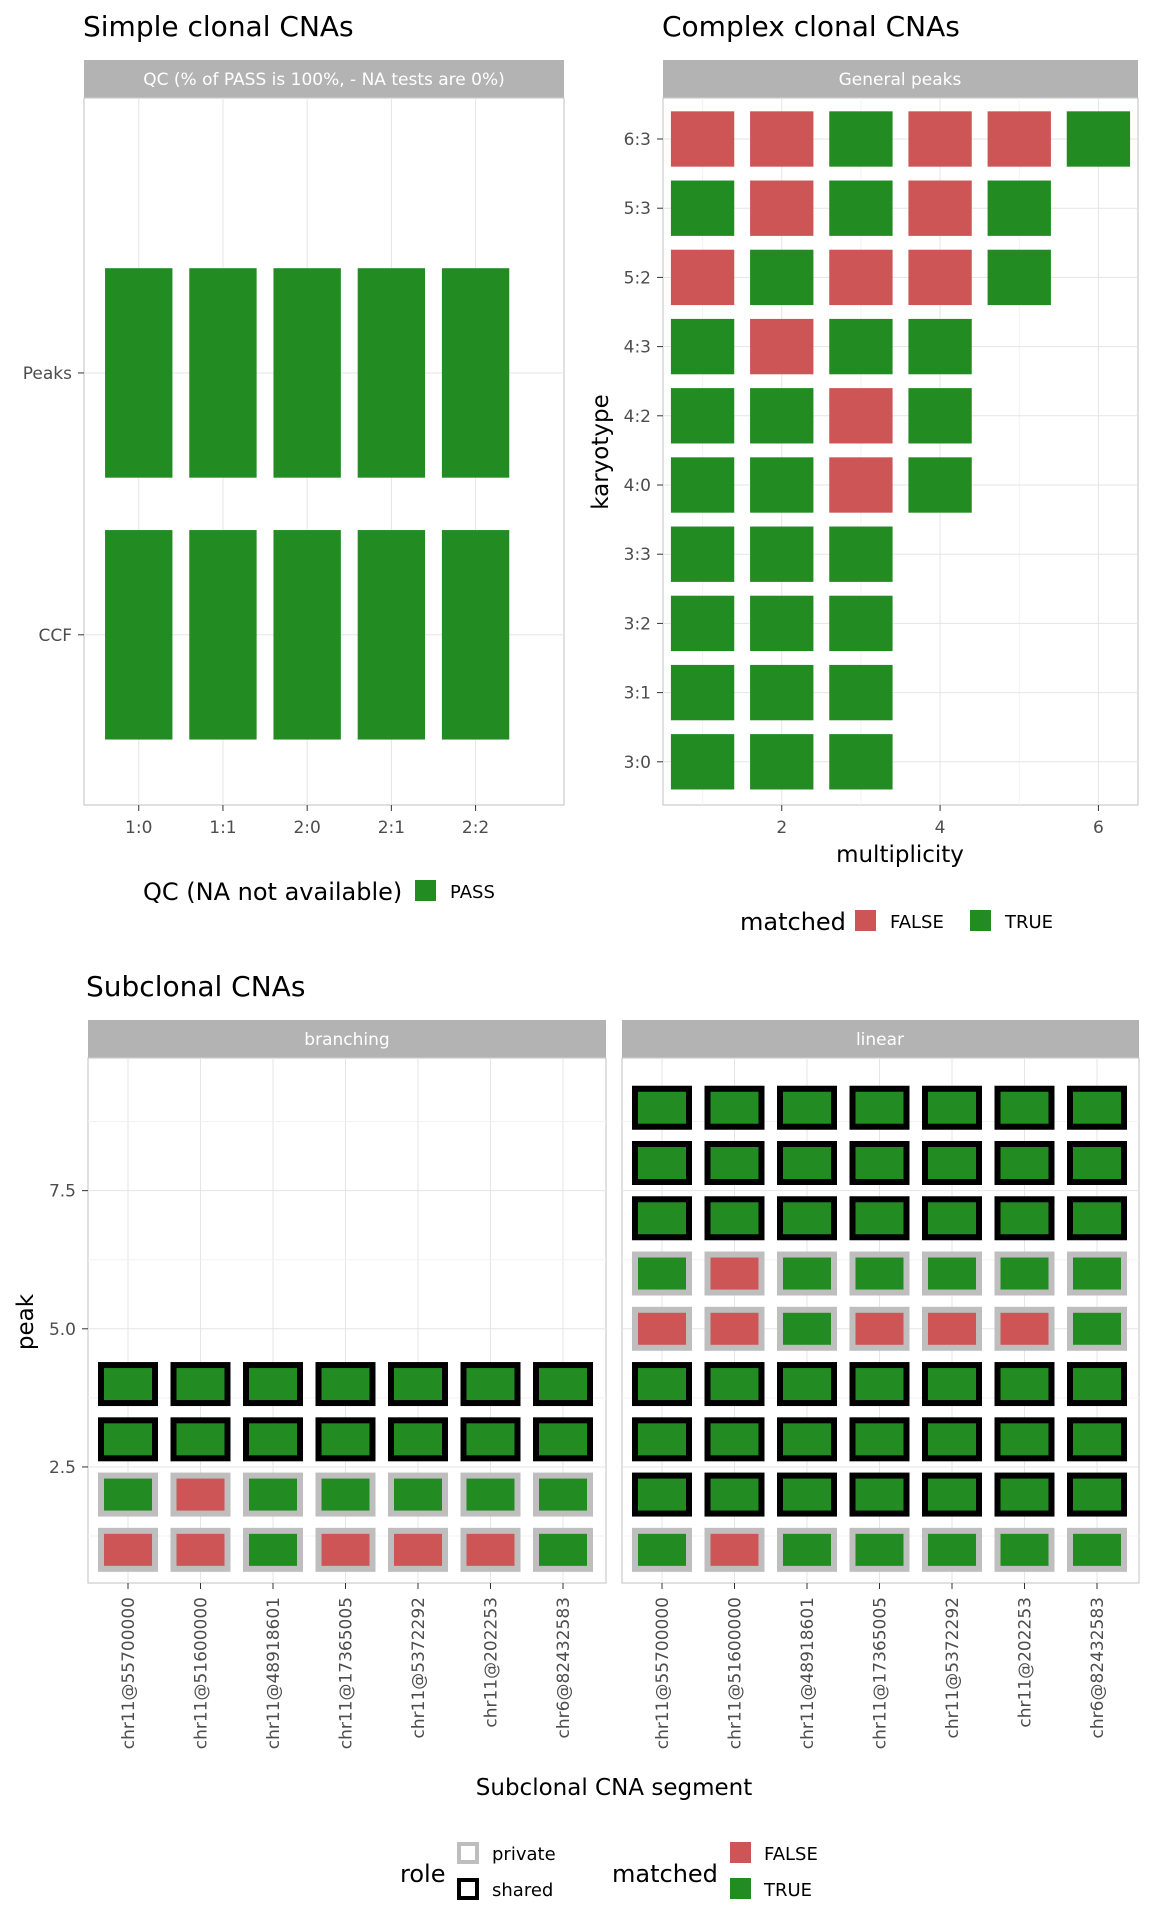 The image size is (1152, 1920). What do you see at coordinates (702, 623) in the screenshot?
I see `complex-tile-3:2-m1` at bounding box center [702, 623].